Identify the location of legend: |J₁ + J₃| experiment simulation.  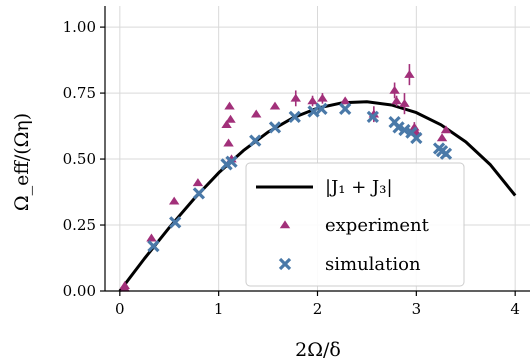
(355, 224).